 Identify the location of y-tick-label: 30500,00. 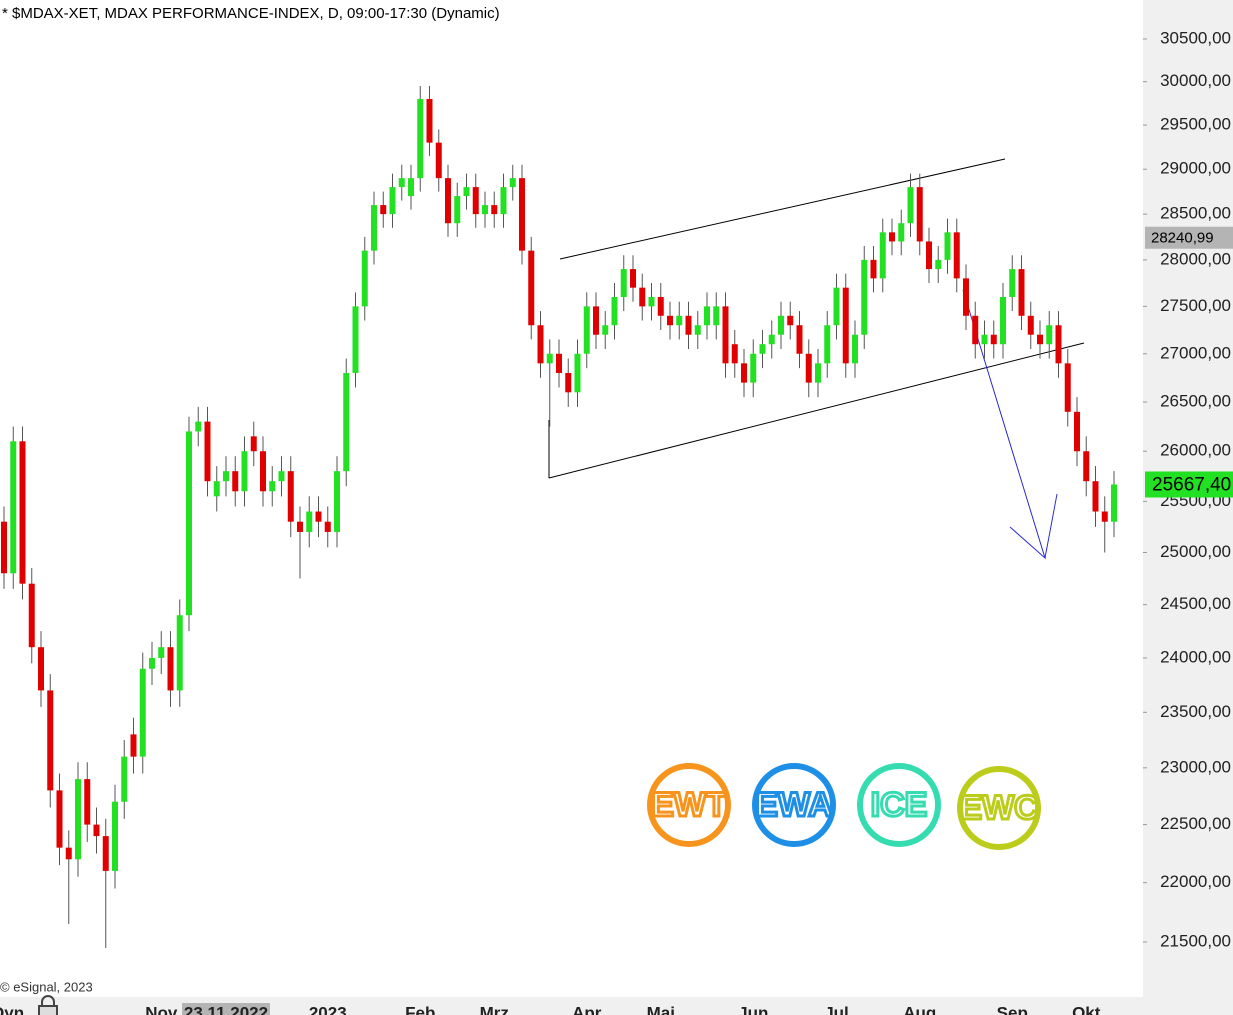
(1195, 37).